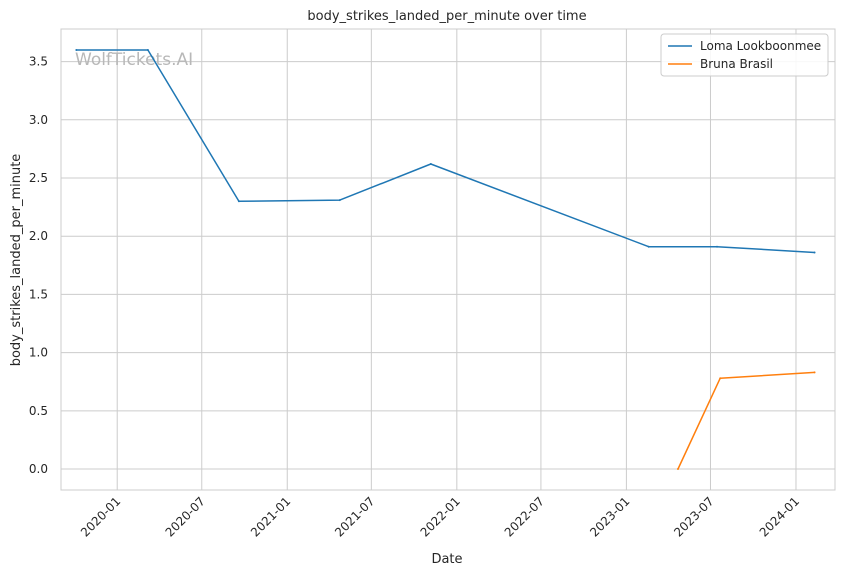 The height and width of the screenshot is (575, 844). What do you see at coordinates (100, 516) in the screenshot?
I see `x-tick-label: 2020-01` at bounding box center [100, 516].